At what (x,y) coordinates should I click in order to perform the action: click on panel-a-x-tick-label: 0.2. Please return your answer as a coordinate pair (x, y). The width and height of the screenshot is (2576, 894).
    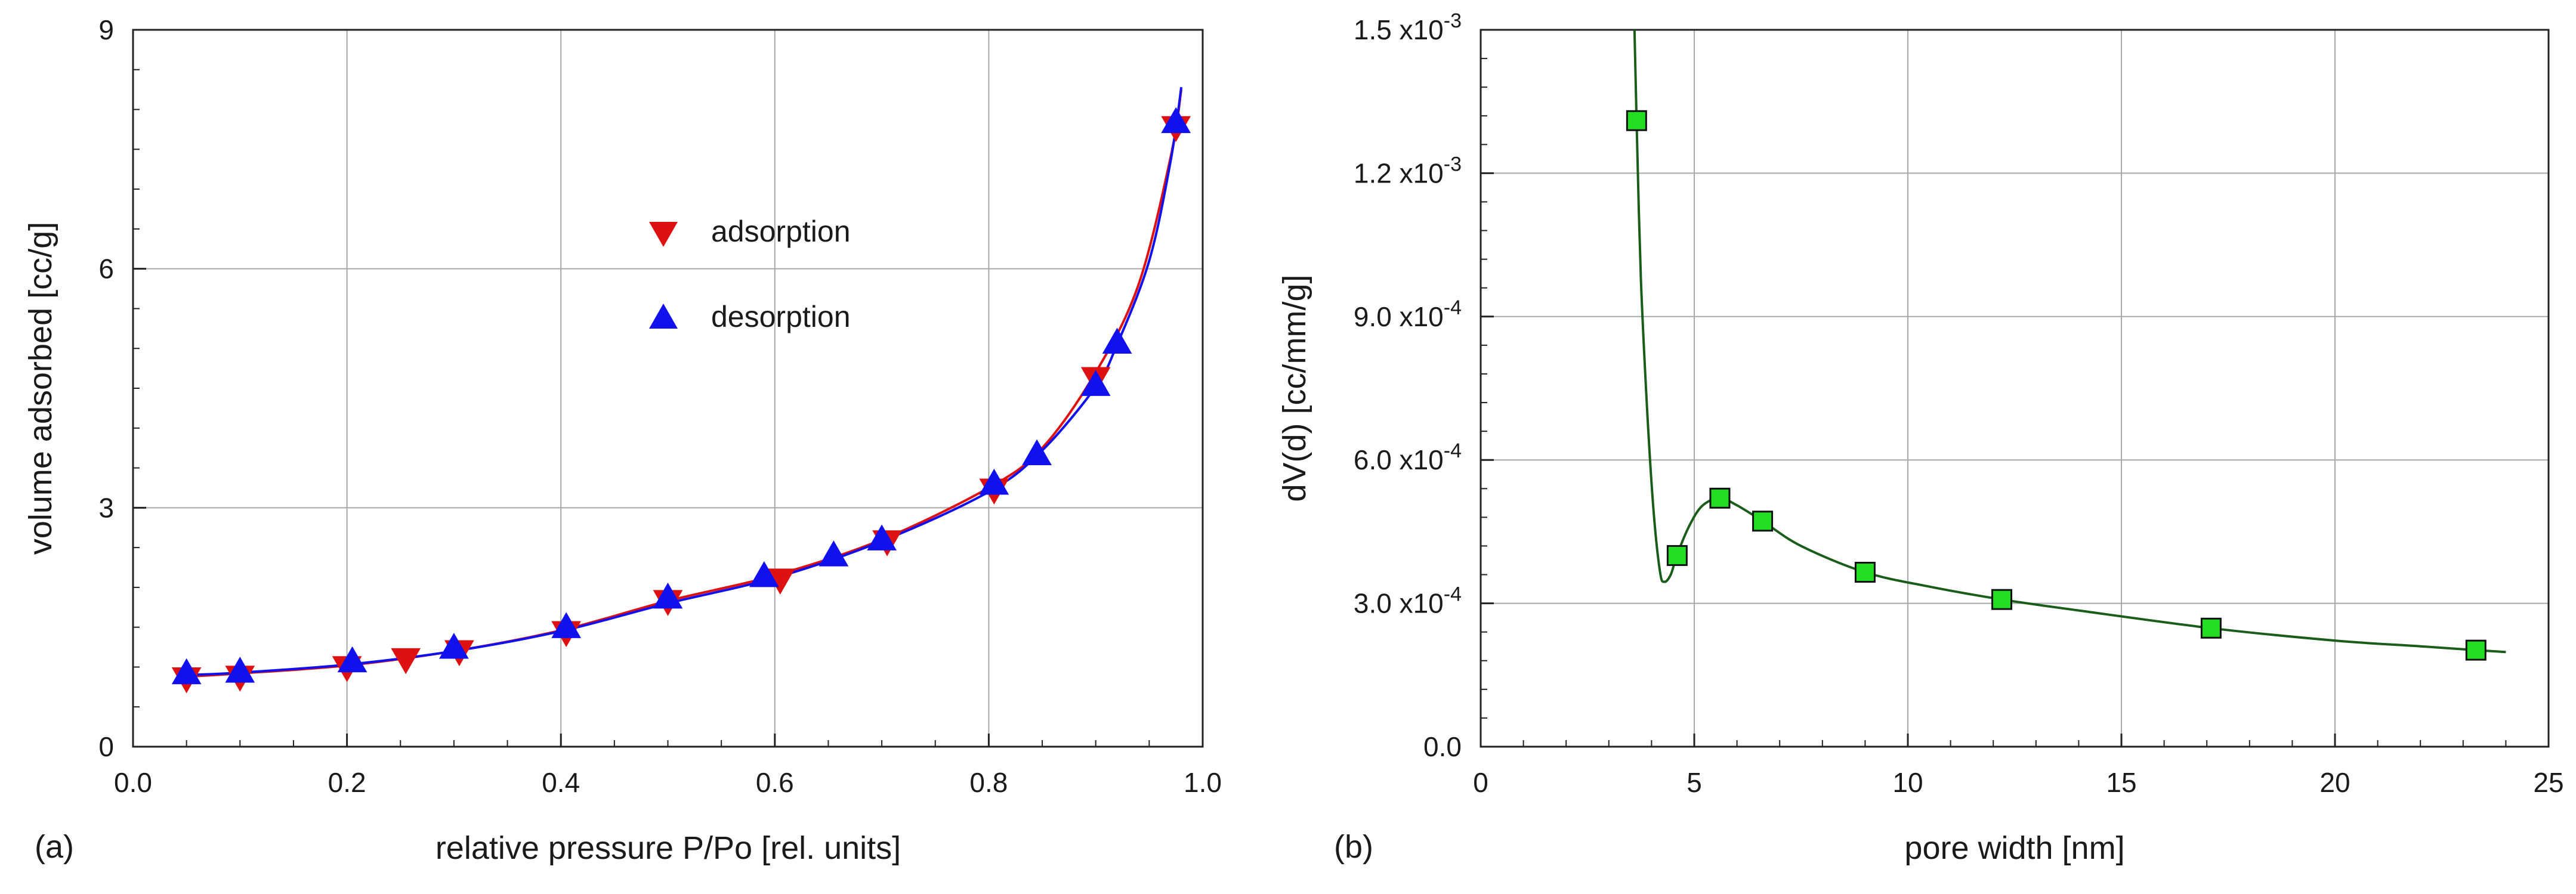
    Looking at the image, I should click on (347, 782).